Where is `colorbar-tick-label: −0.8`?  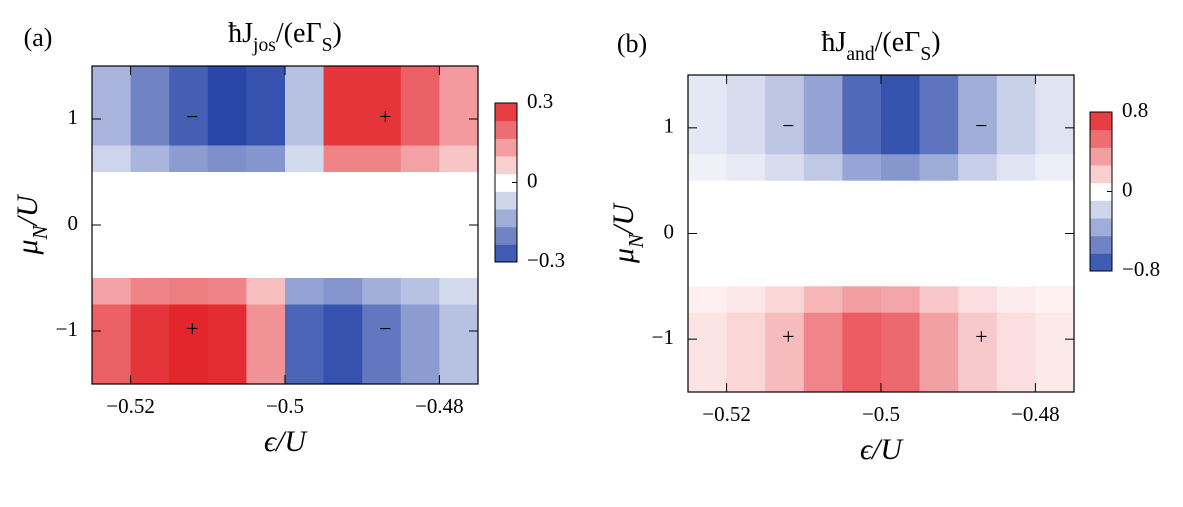
colorbar-tick-label: −0.8 is located at coordinates (1141, 269).